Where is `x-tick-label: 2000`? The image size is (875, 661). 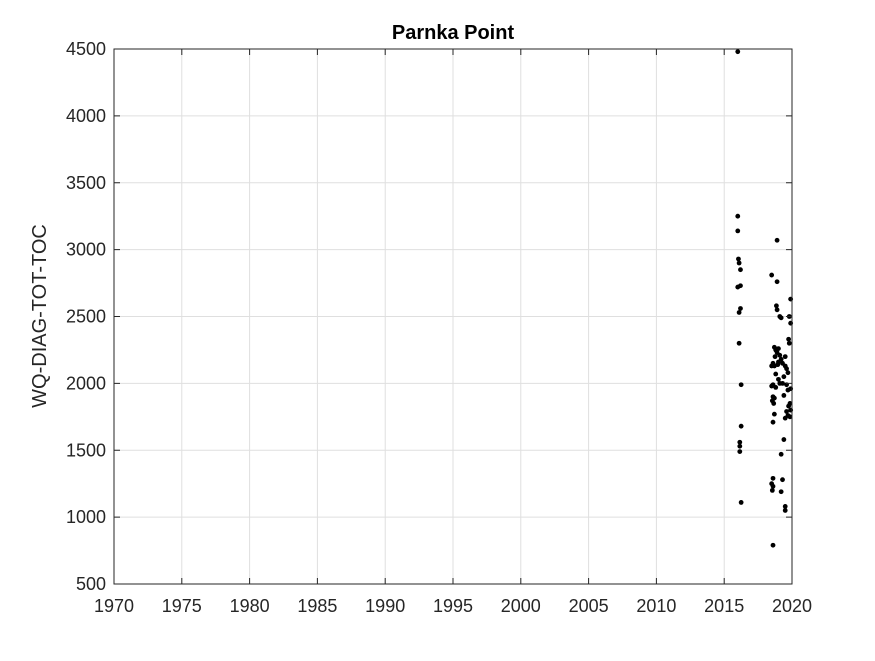 x-tick-label: 2000 is located at coordinates (521, 606).